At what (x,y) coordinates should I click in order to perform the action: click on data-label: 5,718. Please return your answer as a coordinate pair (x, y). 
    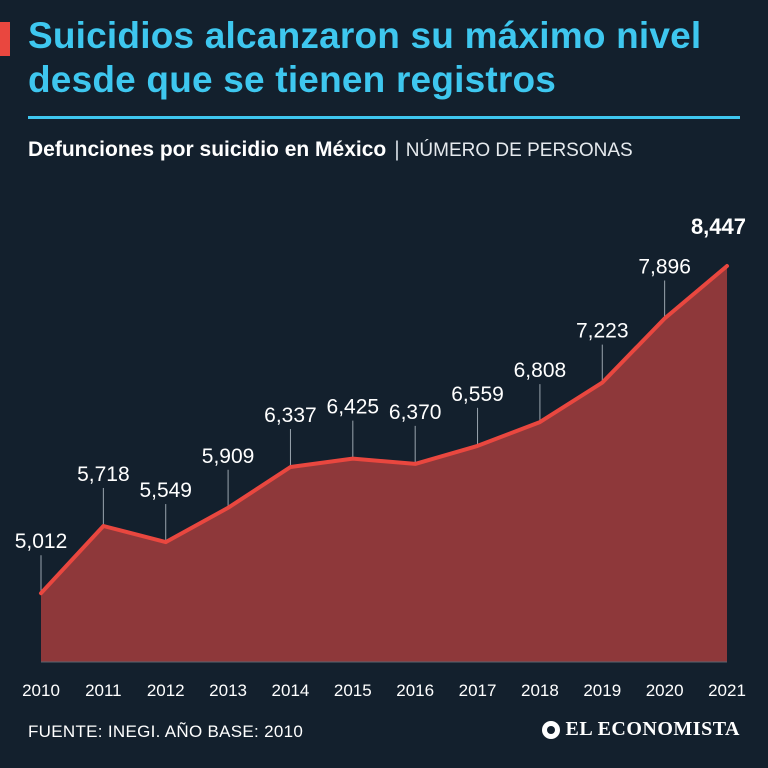
    Looking at the image, I should click on (103, 474).